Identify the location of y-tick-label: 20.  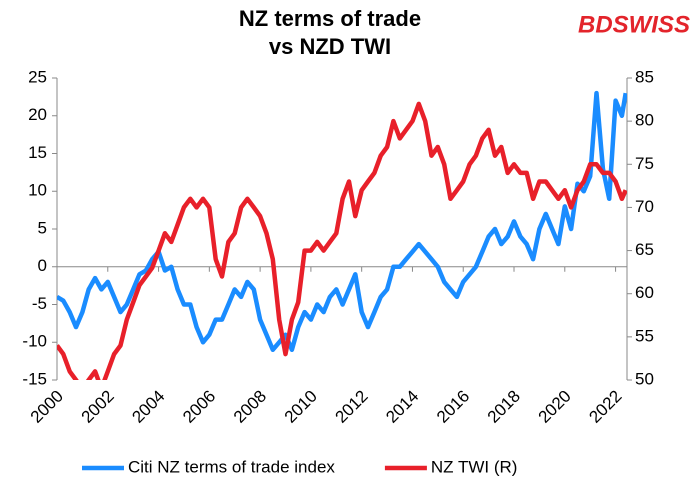
(37, 114).